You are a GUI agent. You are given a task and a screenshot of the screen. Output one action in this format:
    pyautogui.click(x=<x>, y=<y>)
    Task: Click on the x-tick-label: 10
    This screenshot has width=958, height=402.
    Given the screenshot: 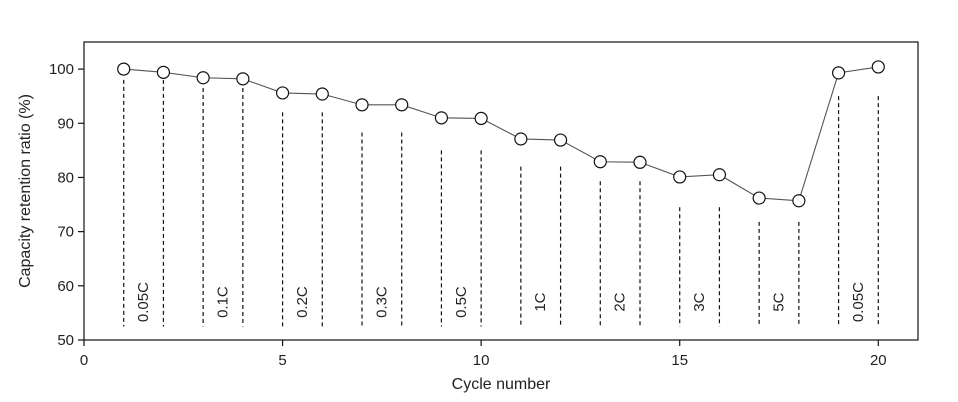 What is the action you would take?
    pyautogui.click(x=481, y=360)
    